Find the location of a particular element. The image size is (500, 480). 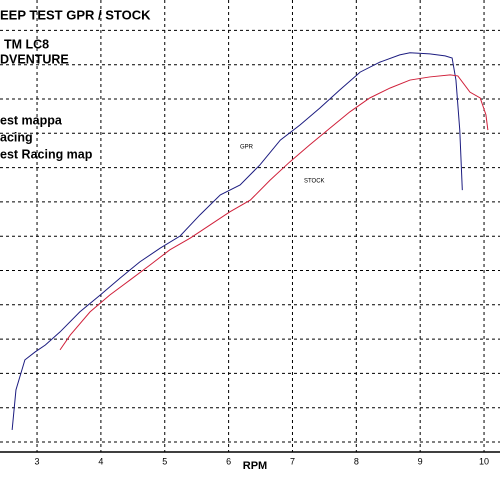

x-tick-label: 10 is located at coordinates (484, 461).